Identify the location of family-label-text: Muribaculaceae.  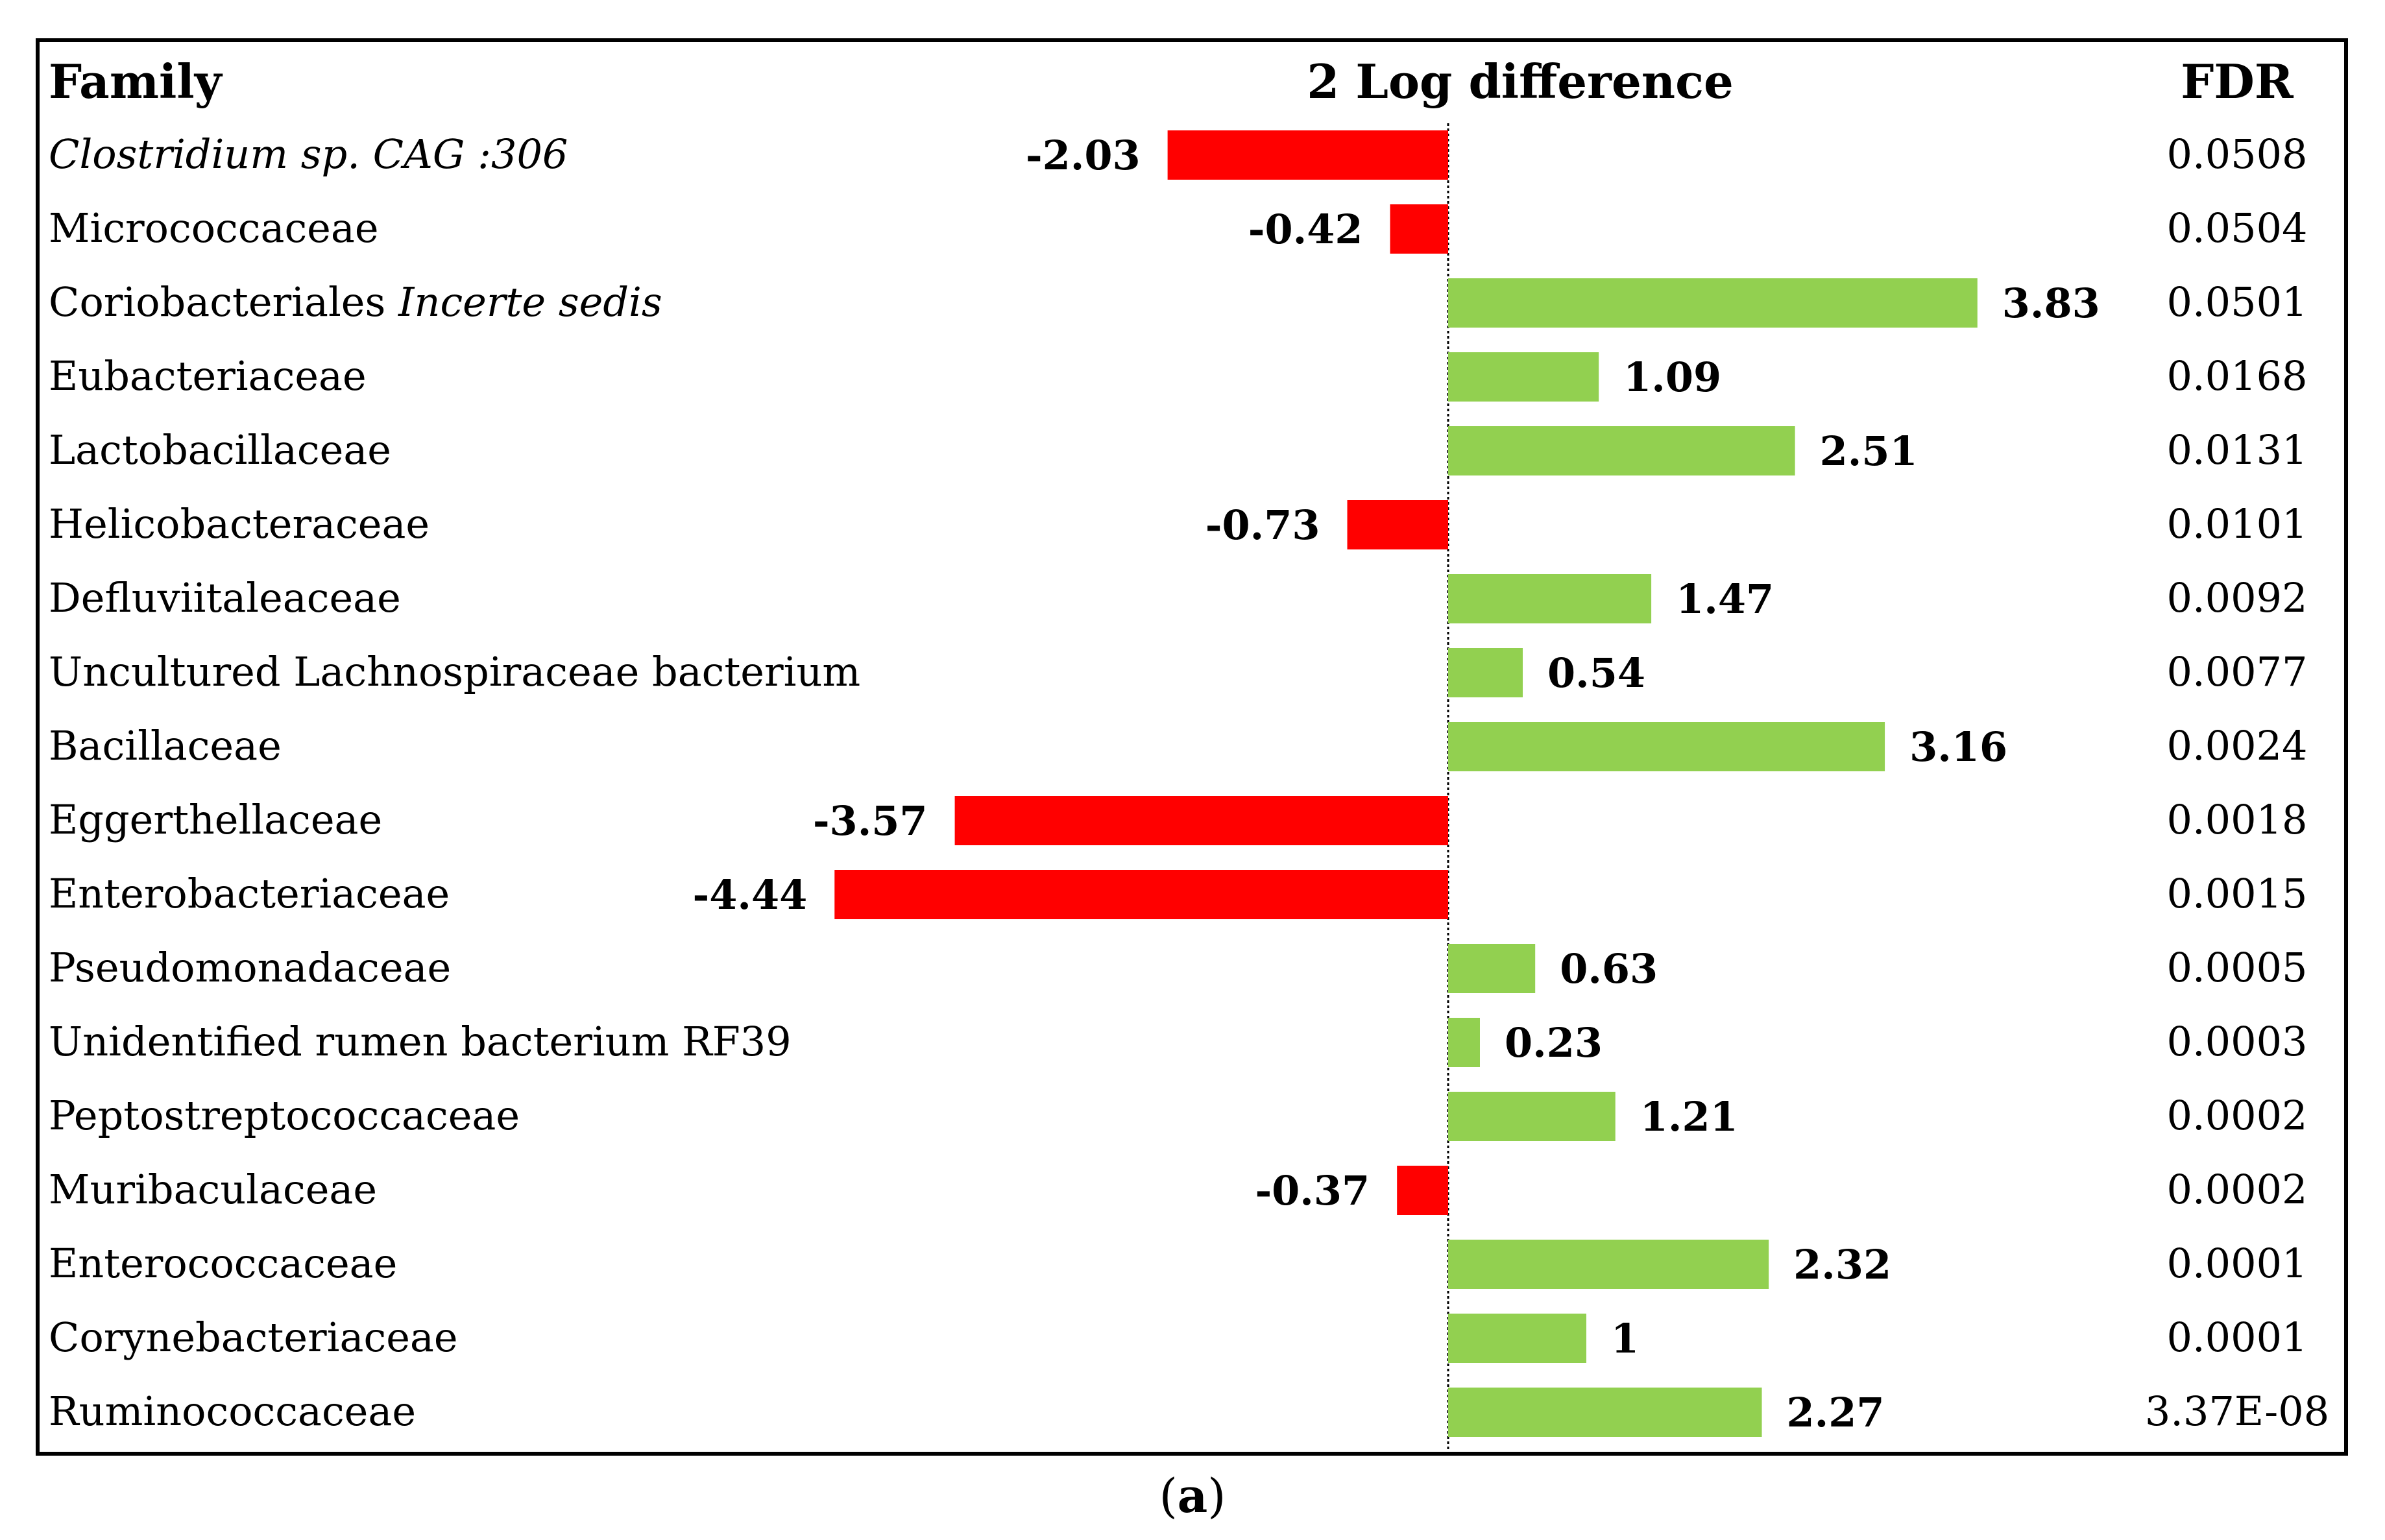
(213, 1189).